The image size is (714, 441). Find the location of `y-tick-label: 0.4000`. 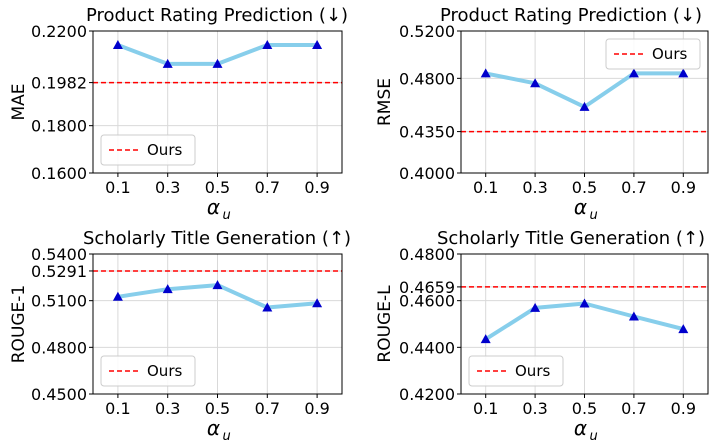

y-tick-label: 0.4000 is located at coordinates (427, 173).